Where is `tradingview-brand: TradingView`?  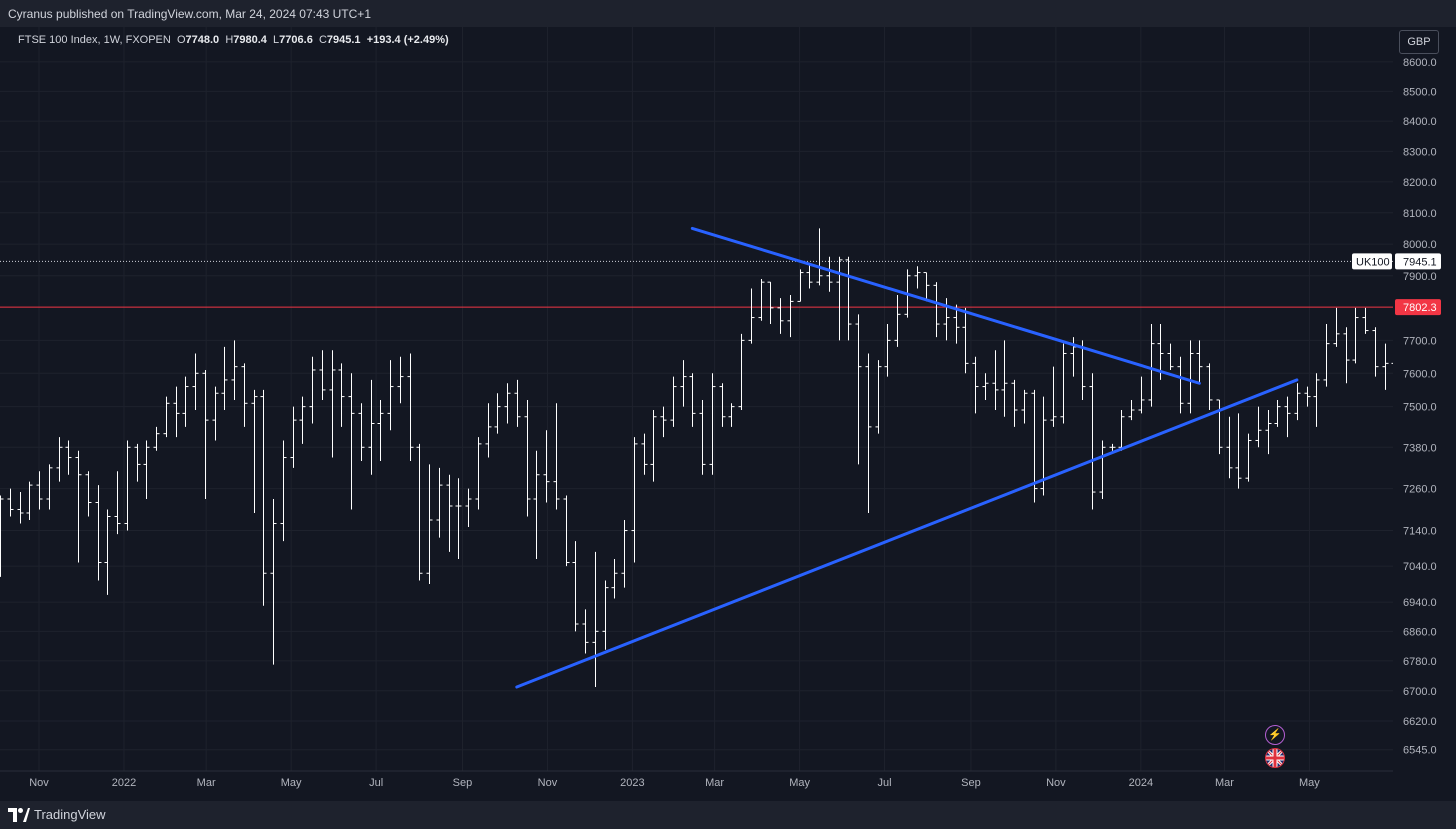
tradingview-brand: TradingView is located at coordinates (70, 814).